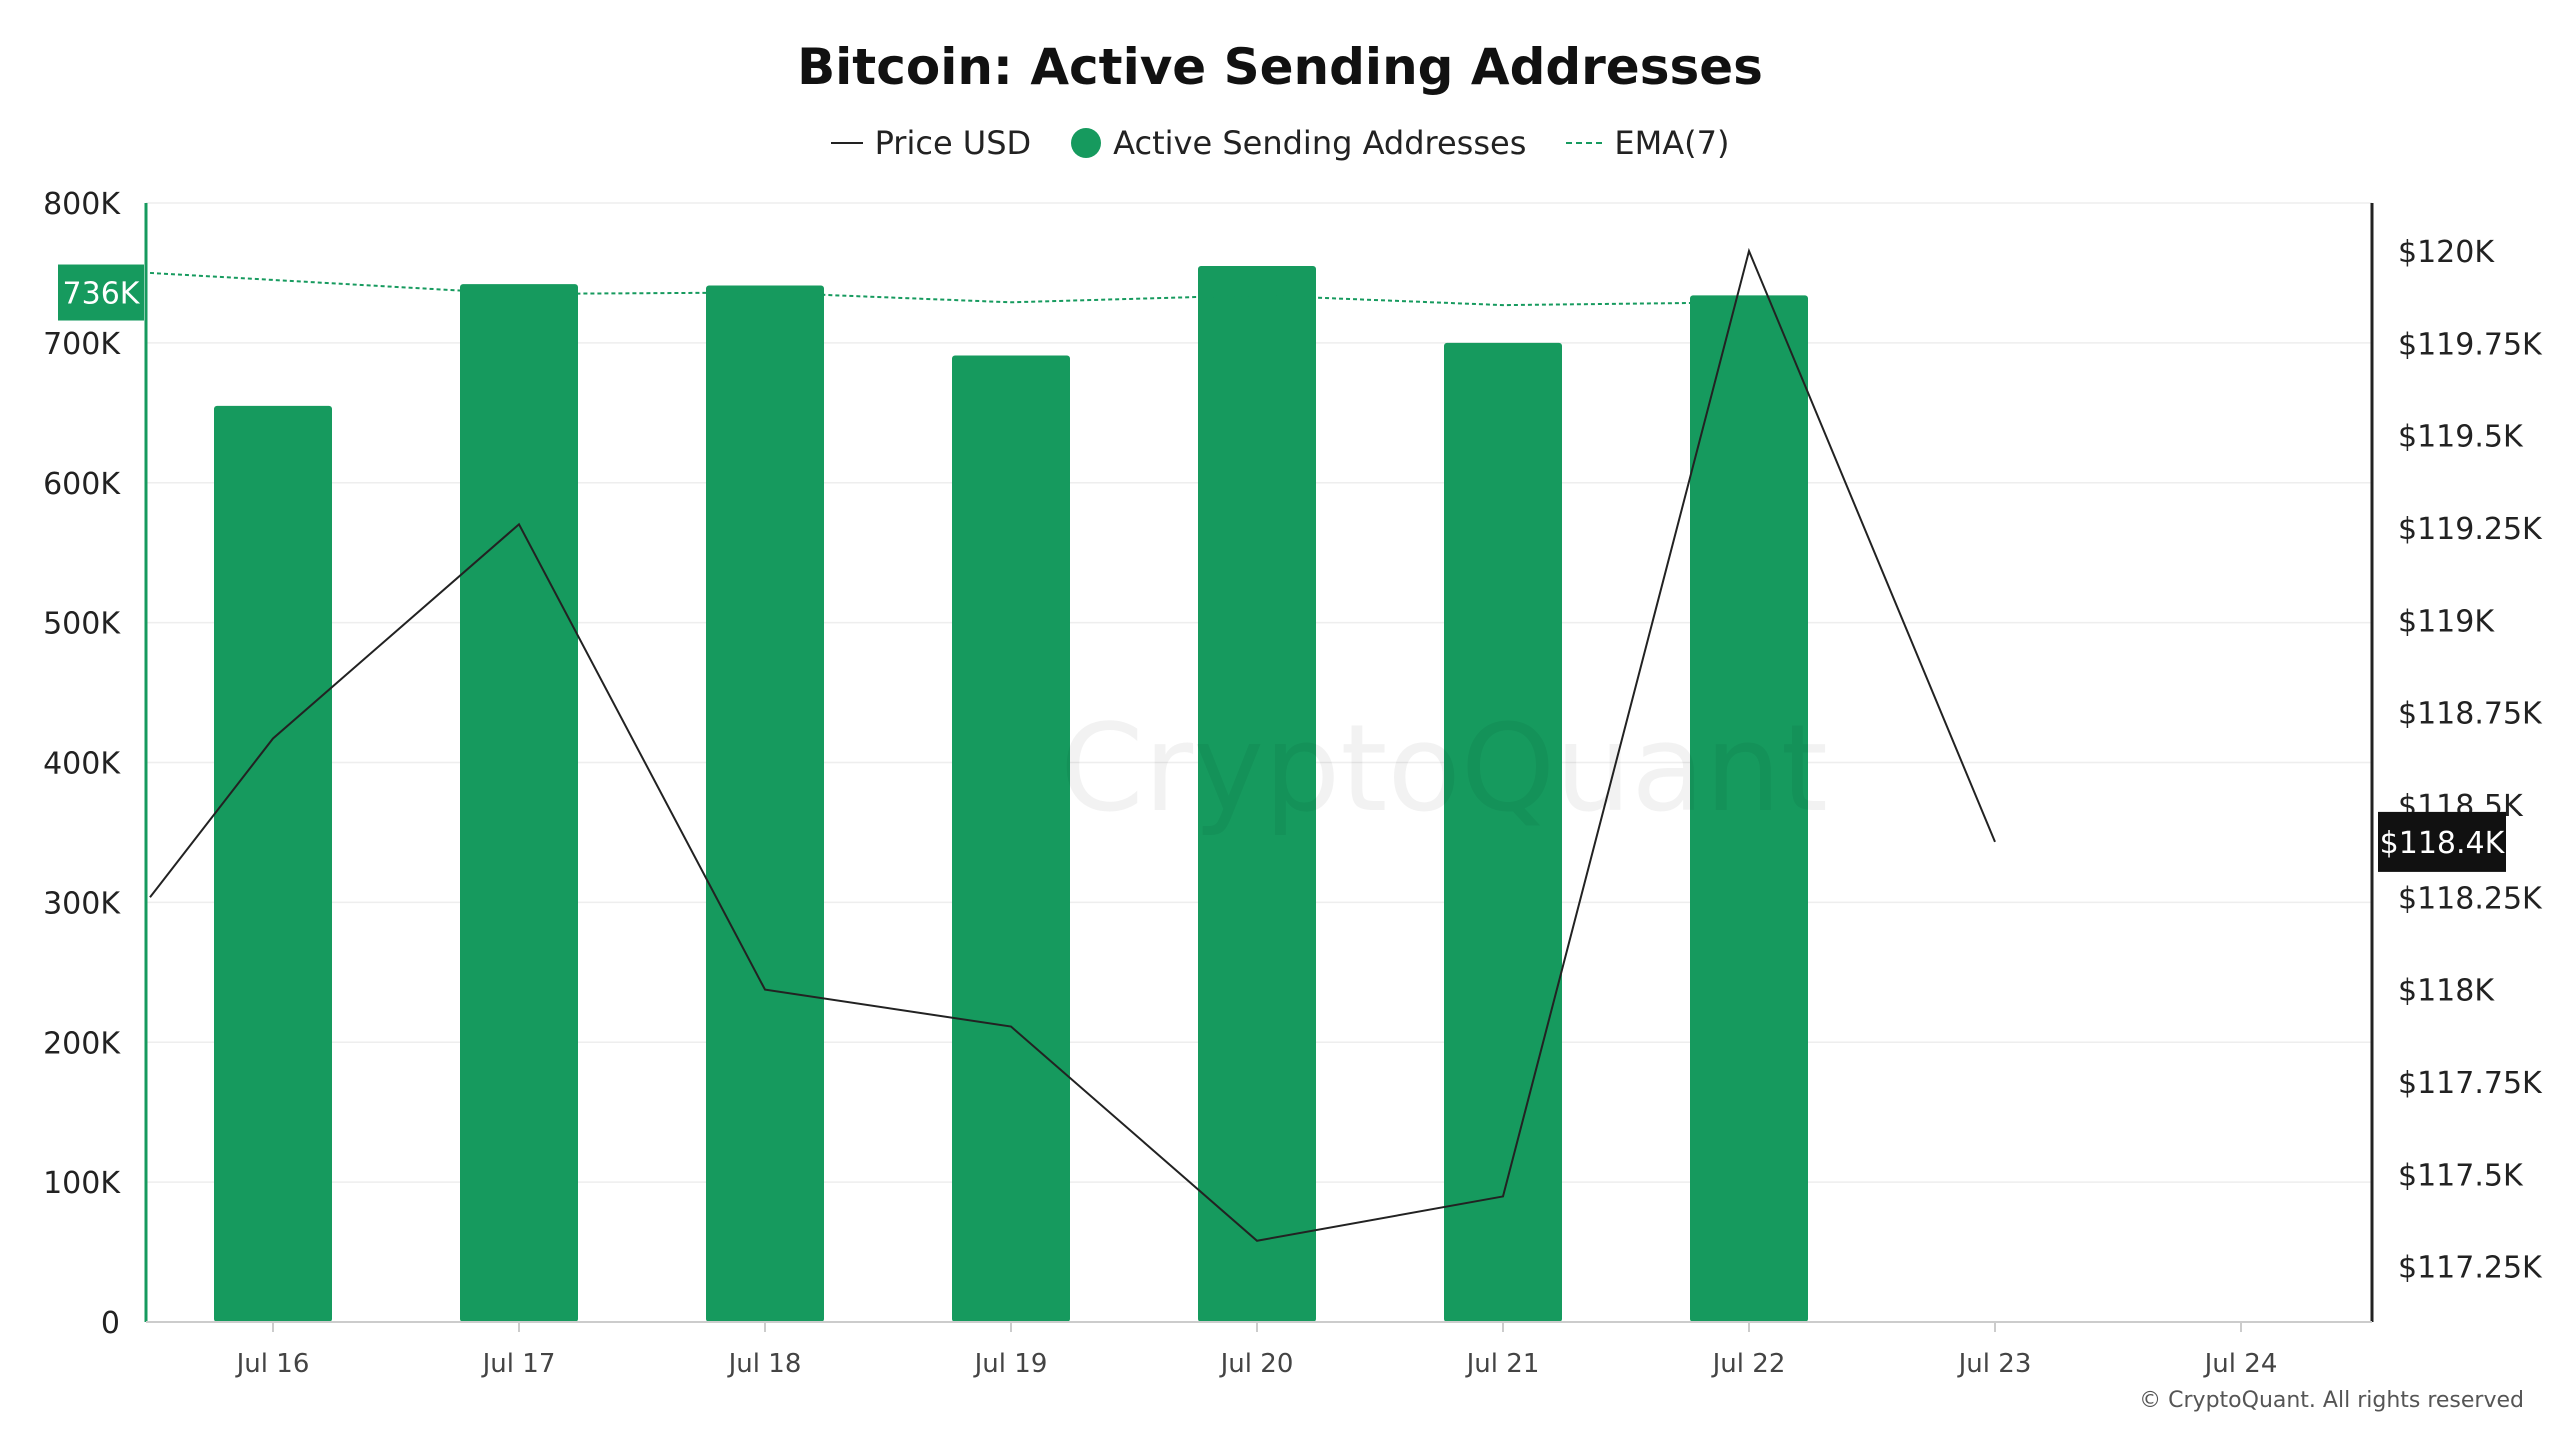  I want to click on ema-line-group, so click(949, 289).